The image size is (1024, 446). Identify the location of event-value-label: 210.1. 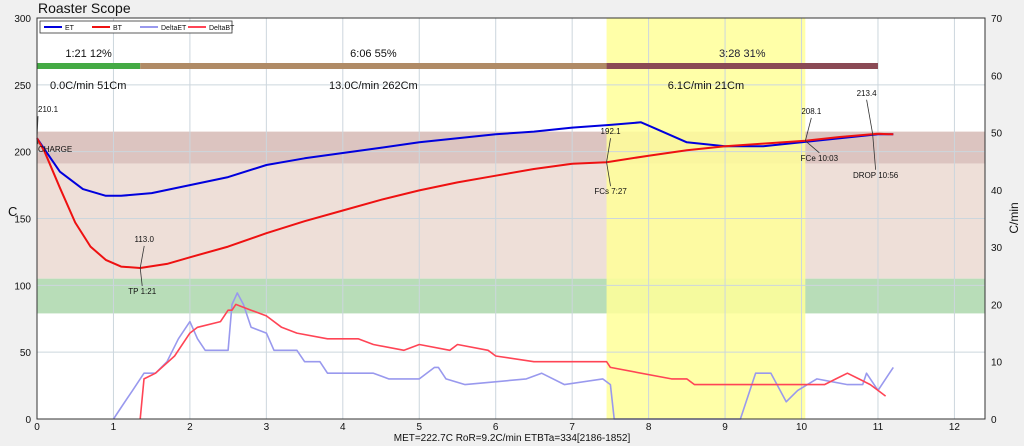
(48, 109).